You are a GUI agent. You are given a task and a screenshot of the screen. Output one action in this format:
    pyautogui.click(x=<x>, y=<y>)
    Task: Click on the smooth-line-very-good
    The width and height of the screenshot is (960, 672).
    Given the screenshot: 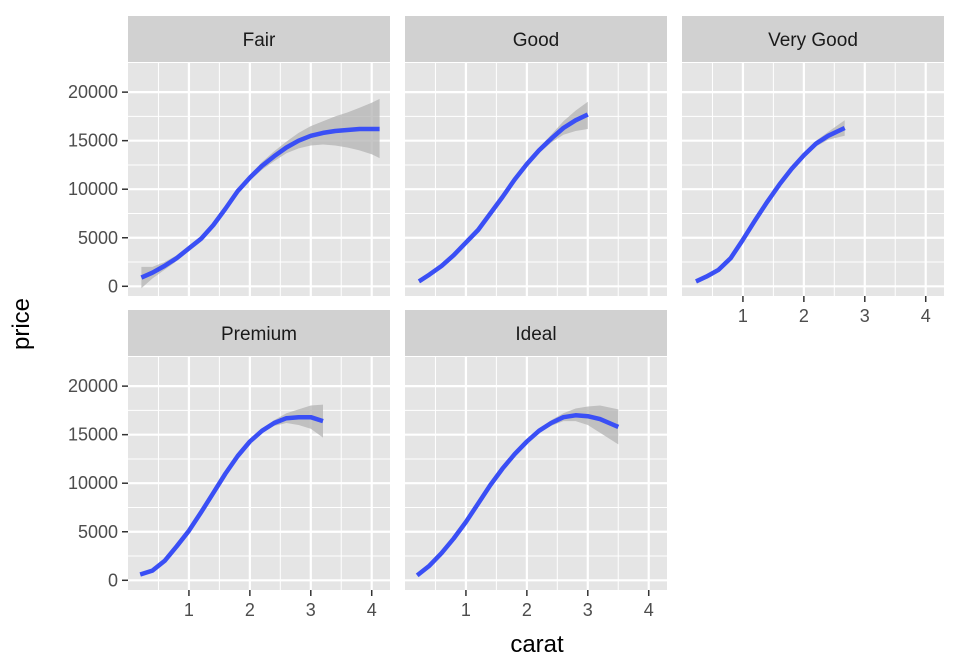 What is the action you would take?
    pyautogui.click(x=770, y=204)
    